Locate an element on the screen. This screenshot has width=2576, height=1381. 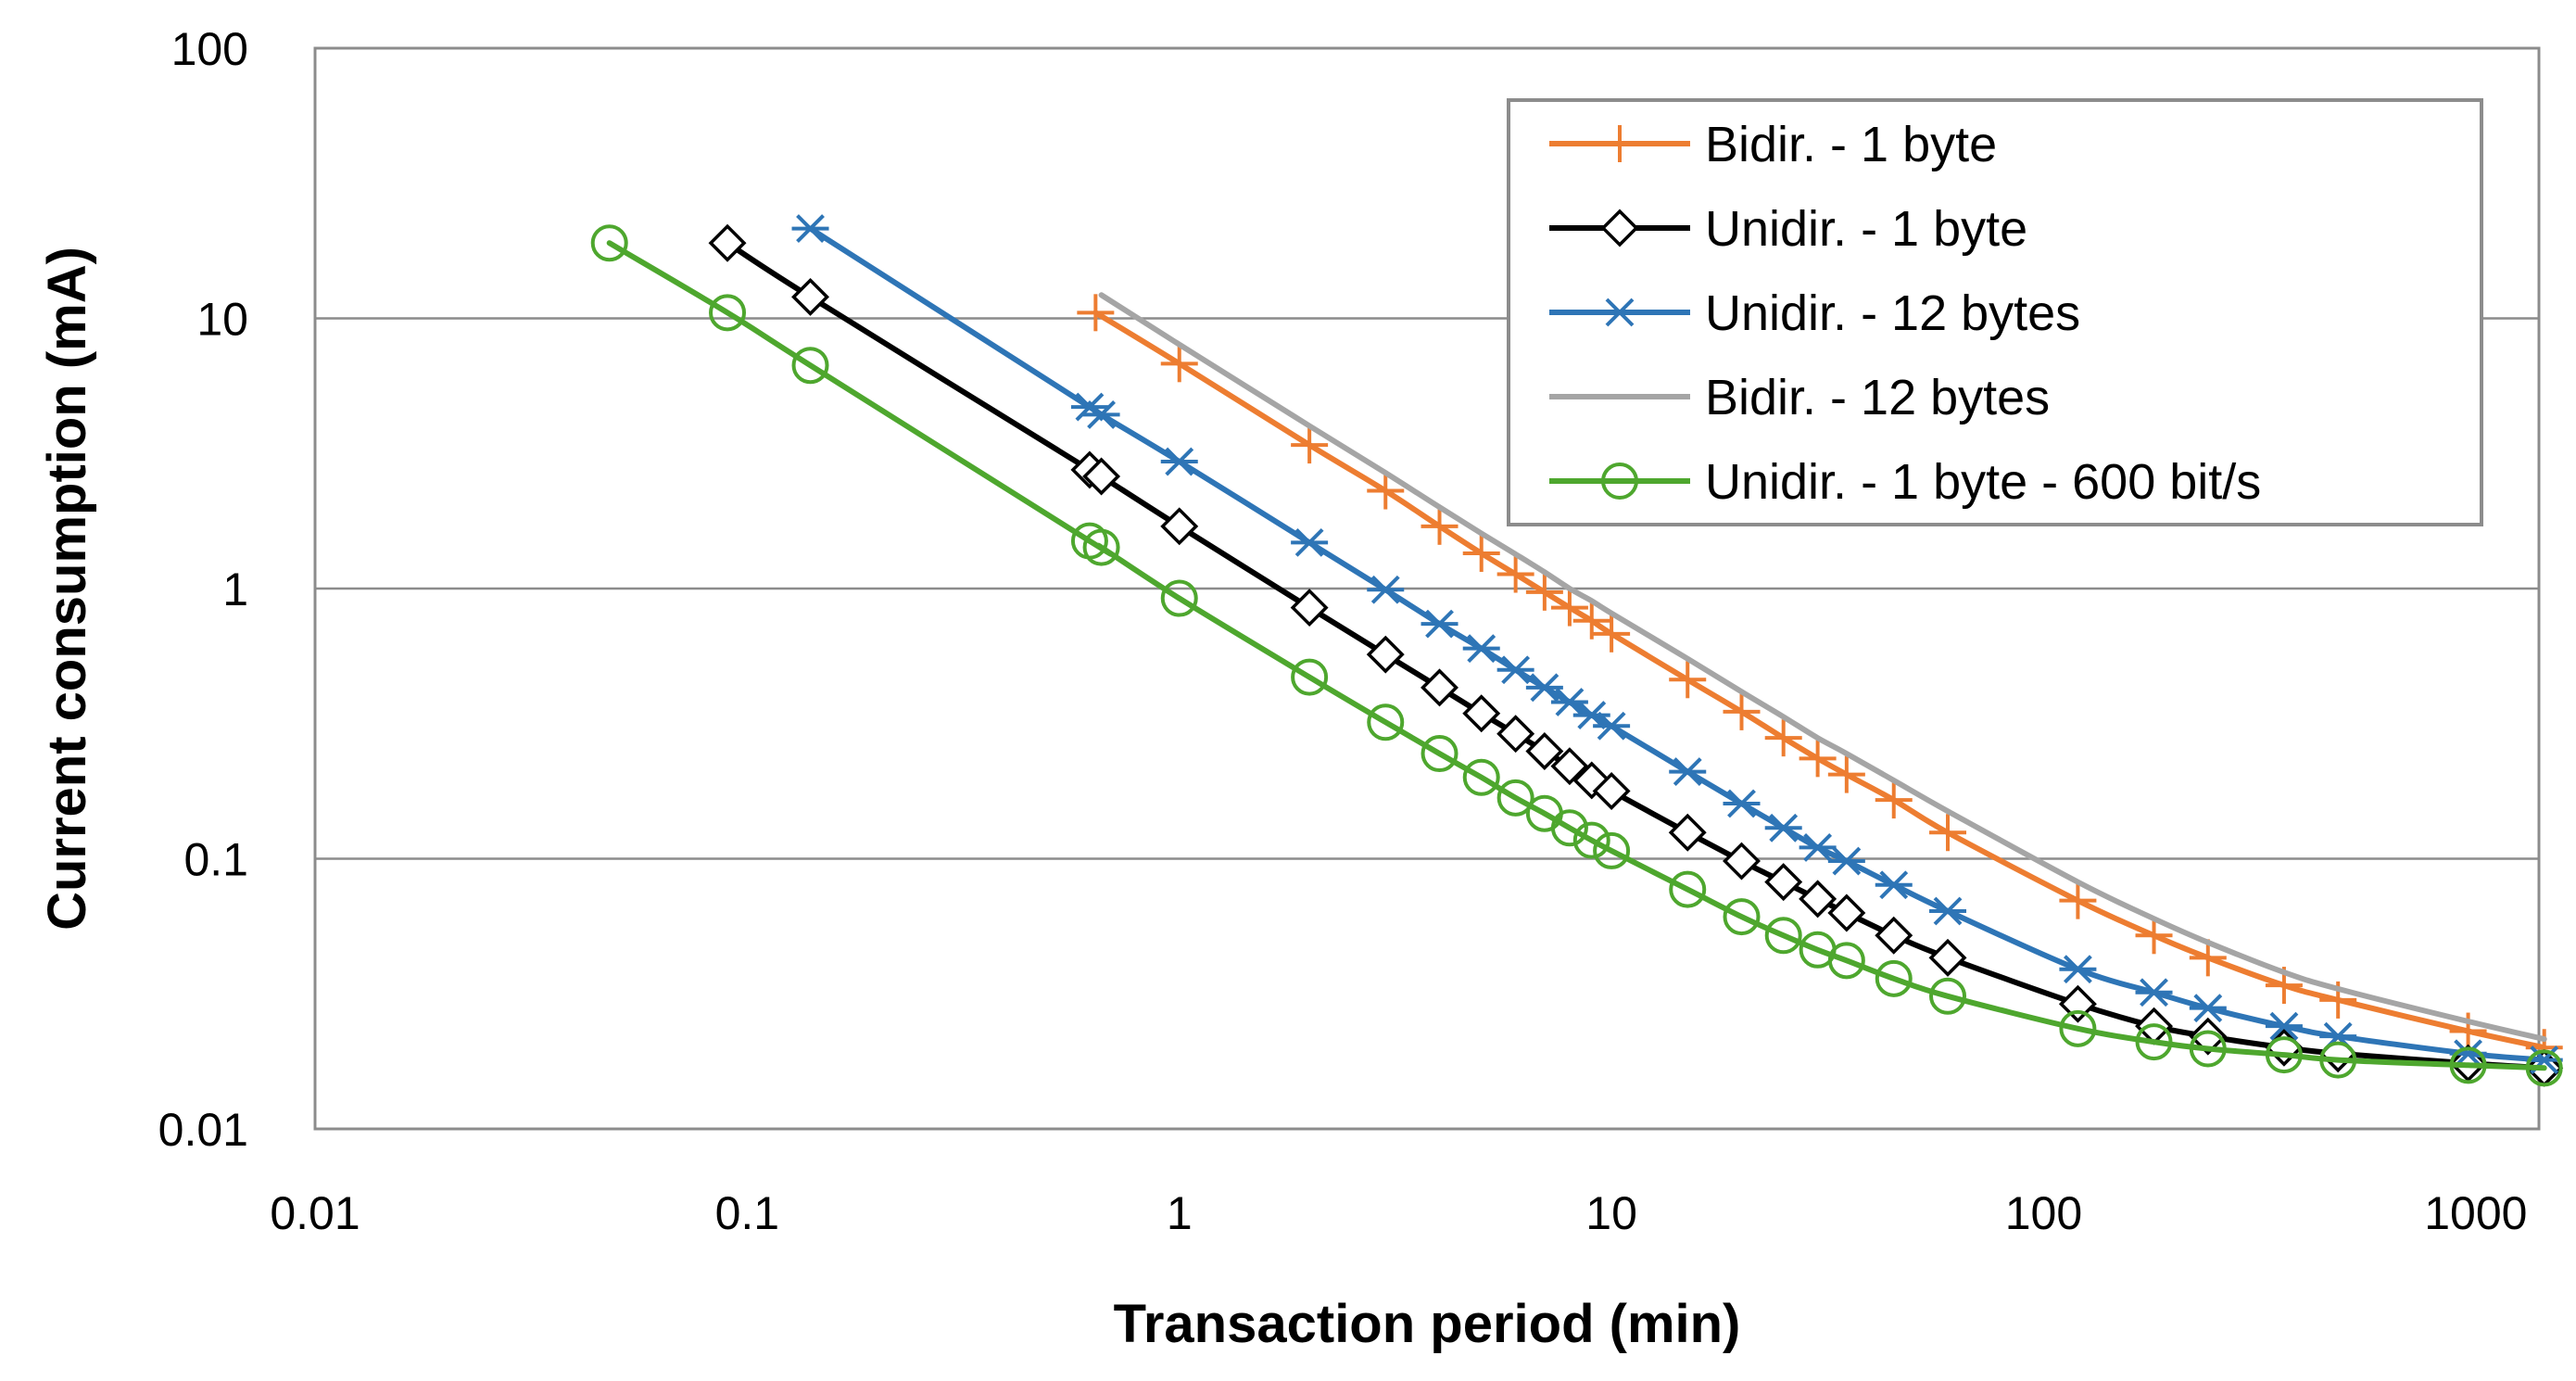
y-tick-label-1: 0.1 is located at coordinates (216, 860).